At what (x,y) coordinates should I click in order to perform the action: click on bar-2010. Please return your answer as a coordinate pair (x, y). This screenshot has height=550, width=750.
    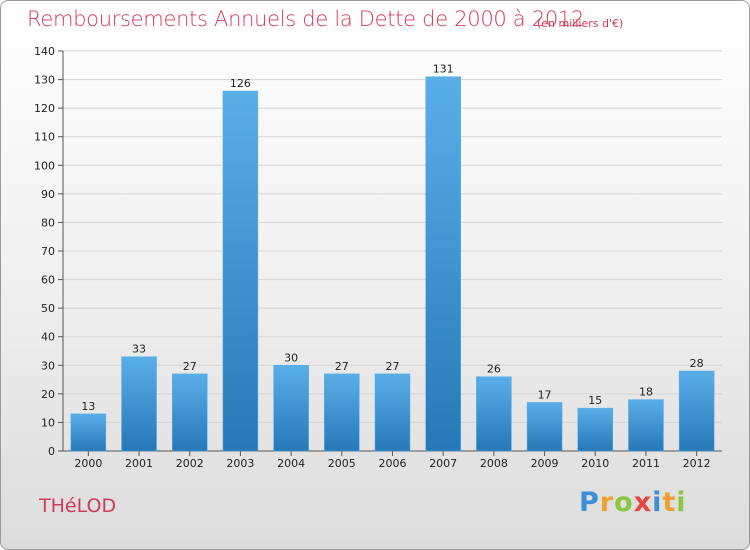
    Looking at the image, I should click on (595, 429).